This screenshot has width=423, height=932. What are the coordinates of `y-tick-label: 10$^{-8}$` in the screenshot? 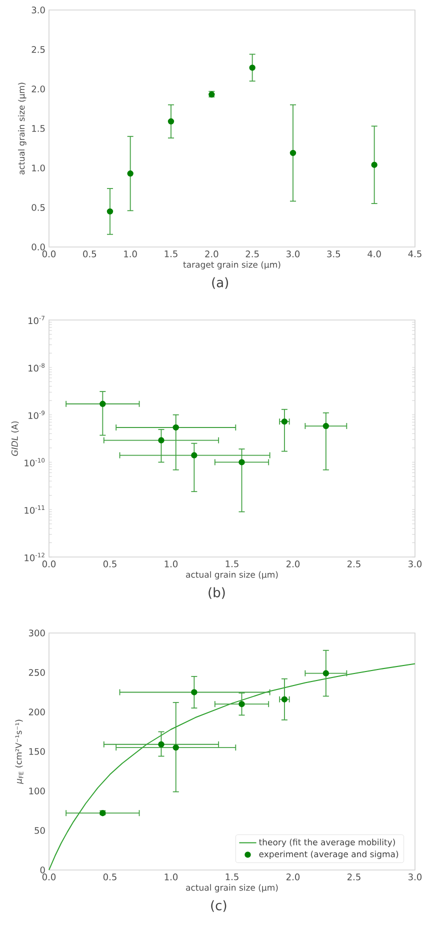 It's located at (36, 367).